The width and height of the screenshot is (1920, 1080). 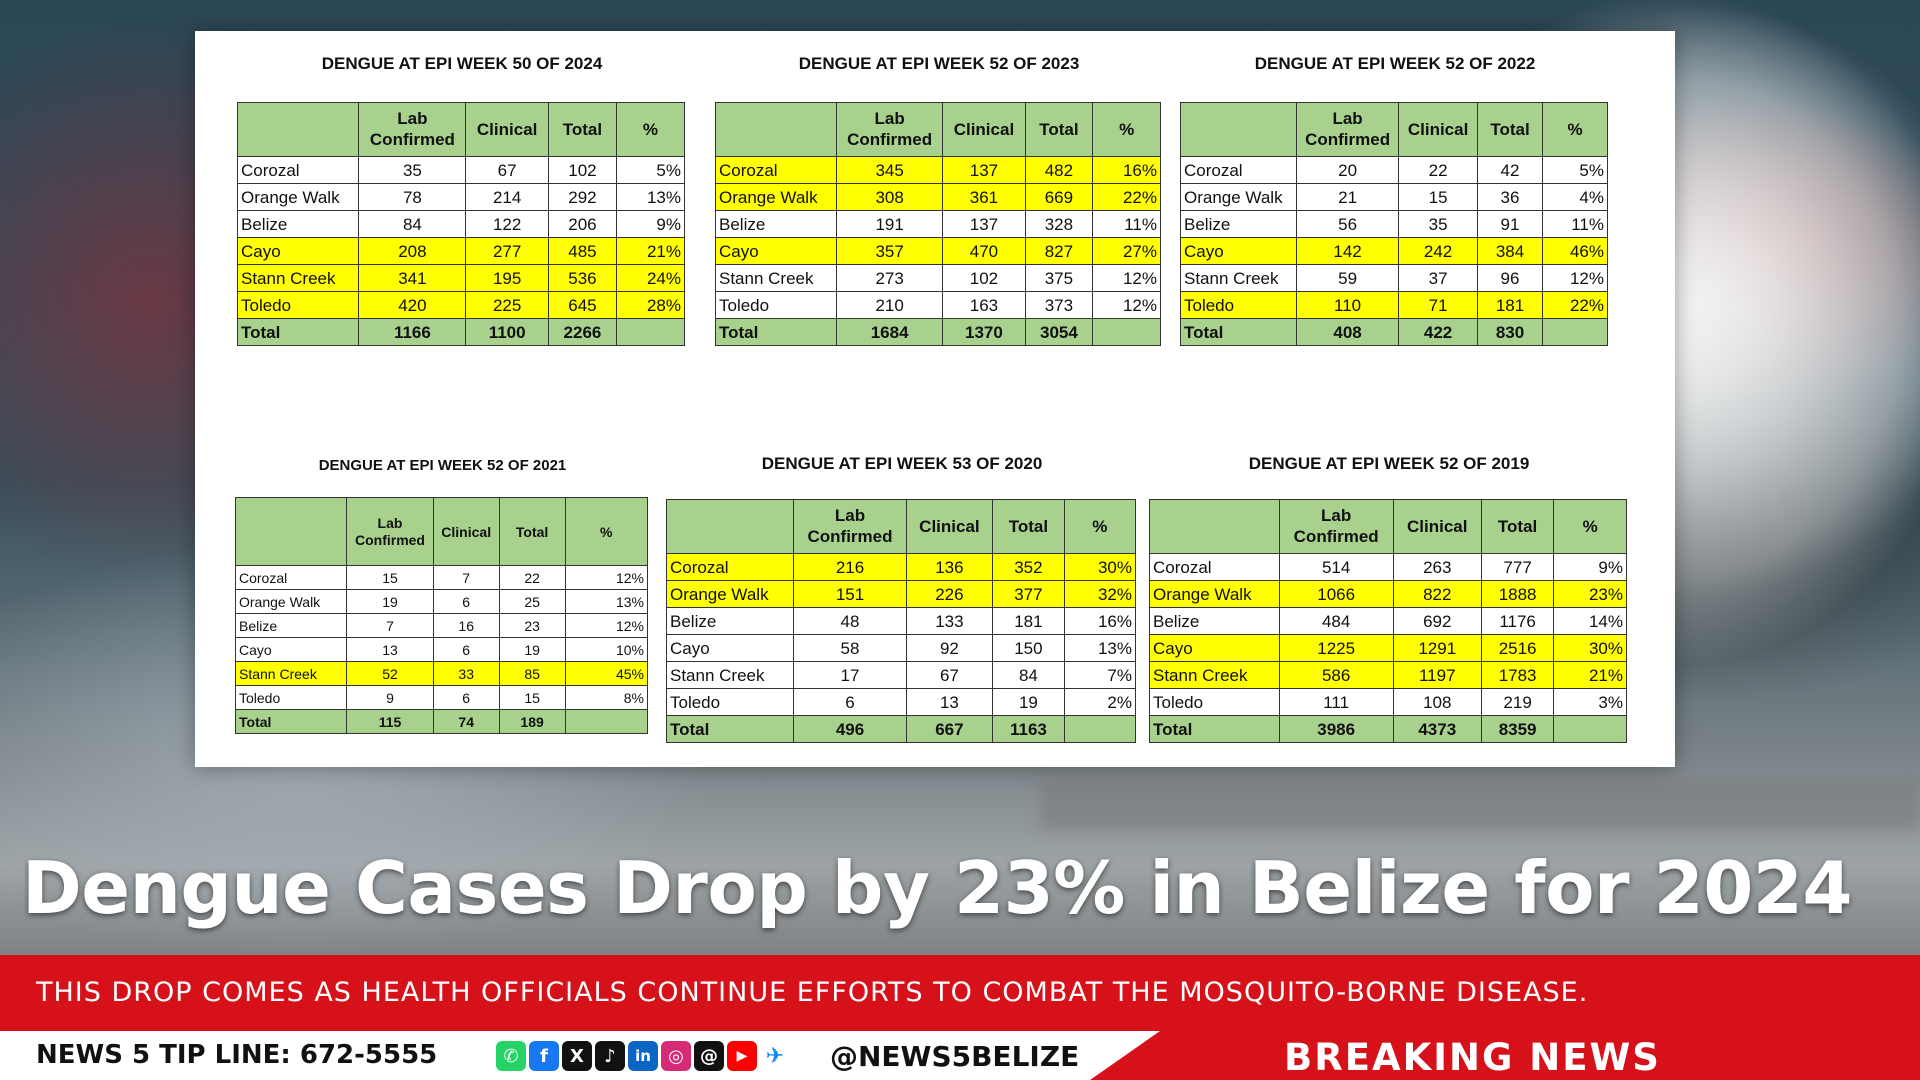 I want to click on total-cell-lab: 3986, so click(x=1336, y=729).